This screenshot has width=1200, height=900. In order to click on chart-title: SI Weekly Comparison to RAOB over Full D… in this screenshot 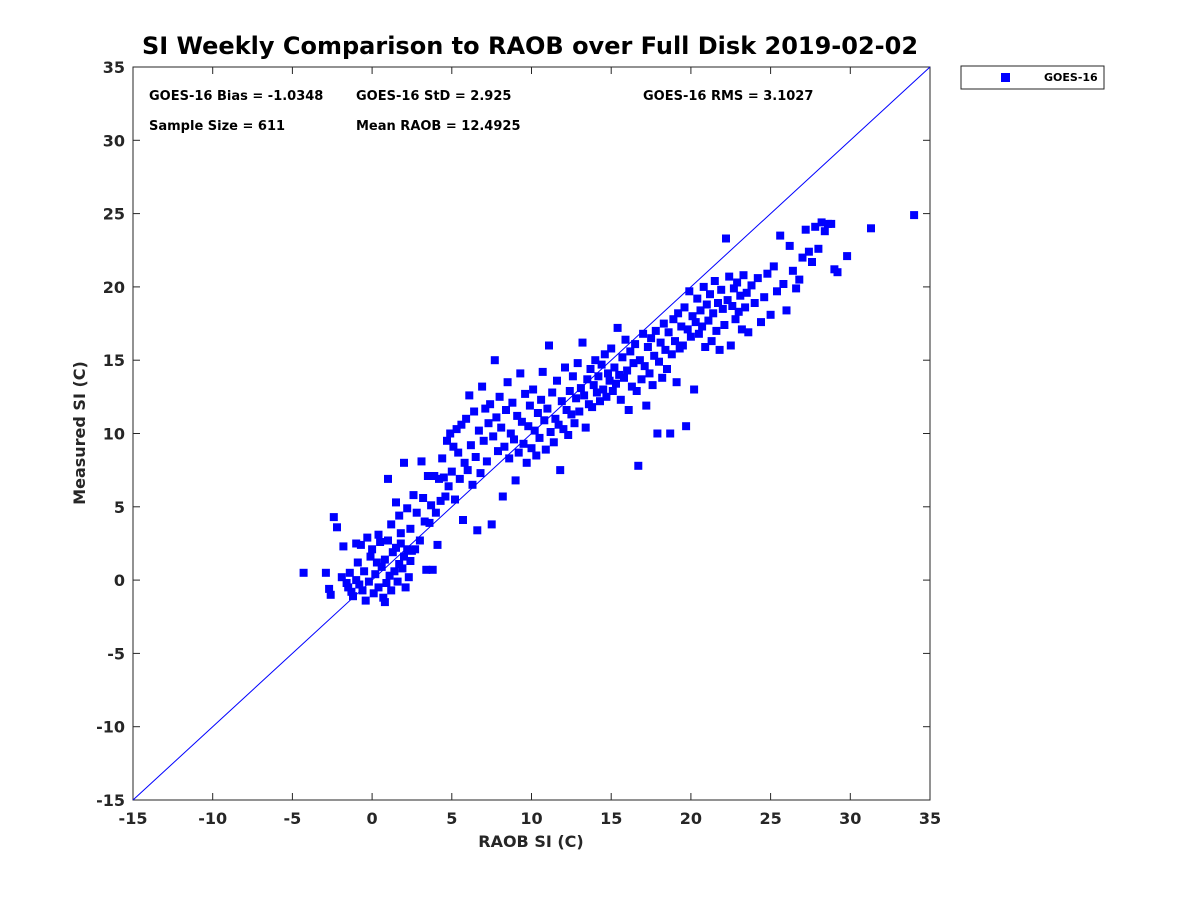, I will do `click(530, 46)`.